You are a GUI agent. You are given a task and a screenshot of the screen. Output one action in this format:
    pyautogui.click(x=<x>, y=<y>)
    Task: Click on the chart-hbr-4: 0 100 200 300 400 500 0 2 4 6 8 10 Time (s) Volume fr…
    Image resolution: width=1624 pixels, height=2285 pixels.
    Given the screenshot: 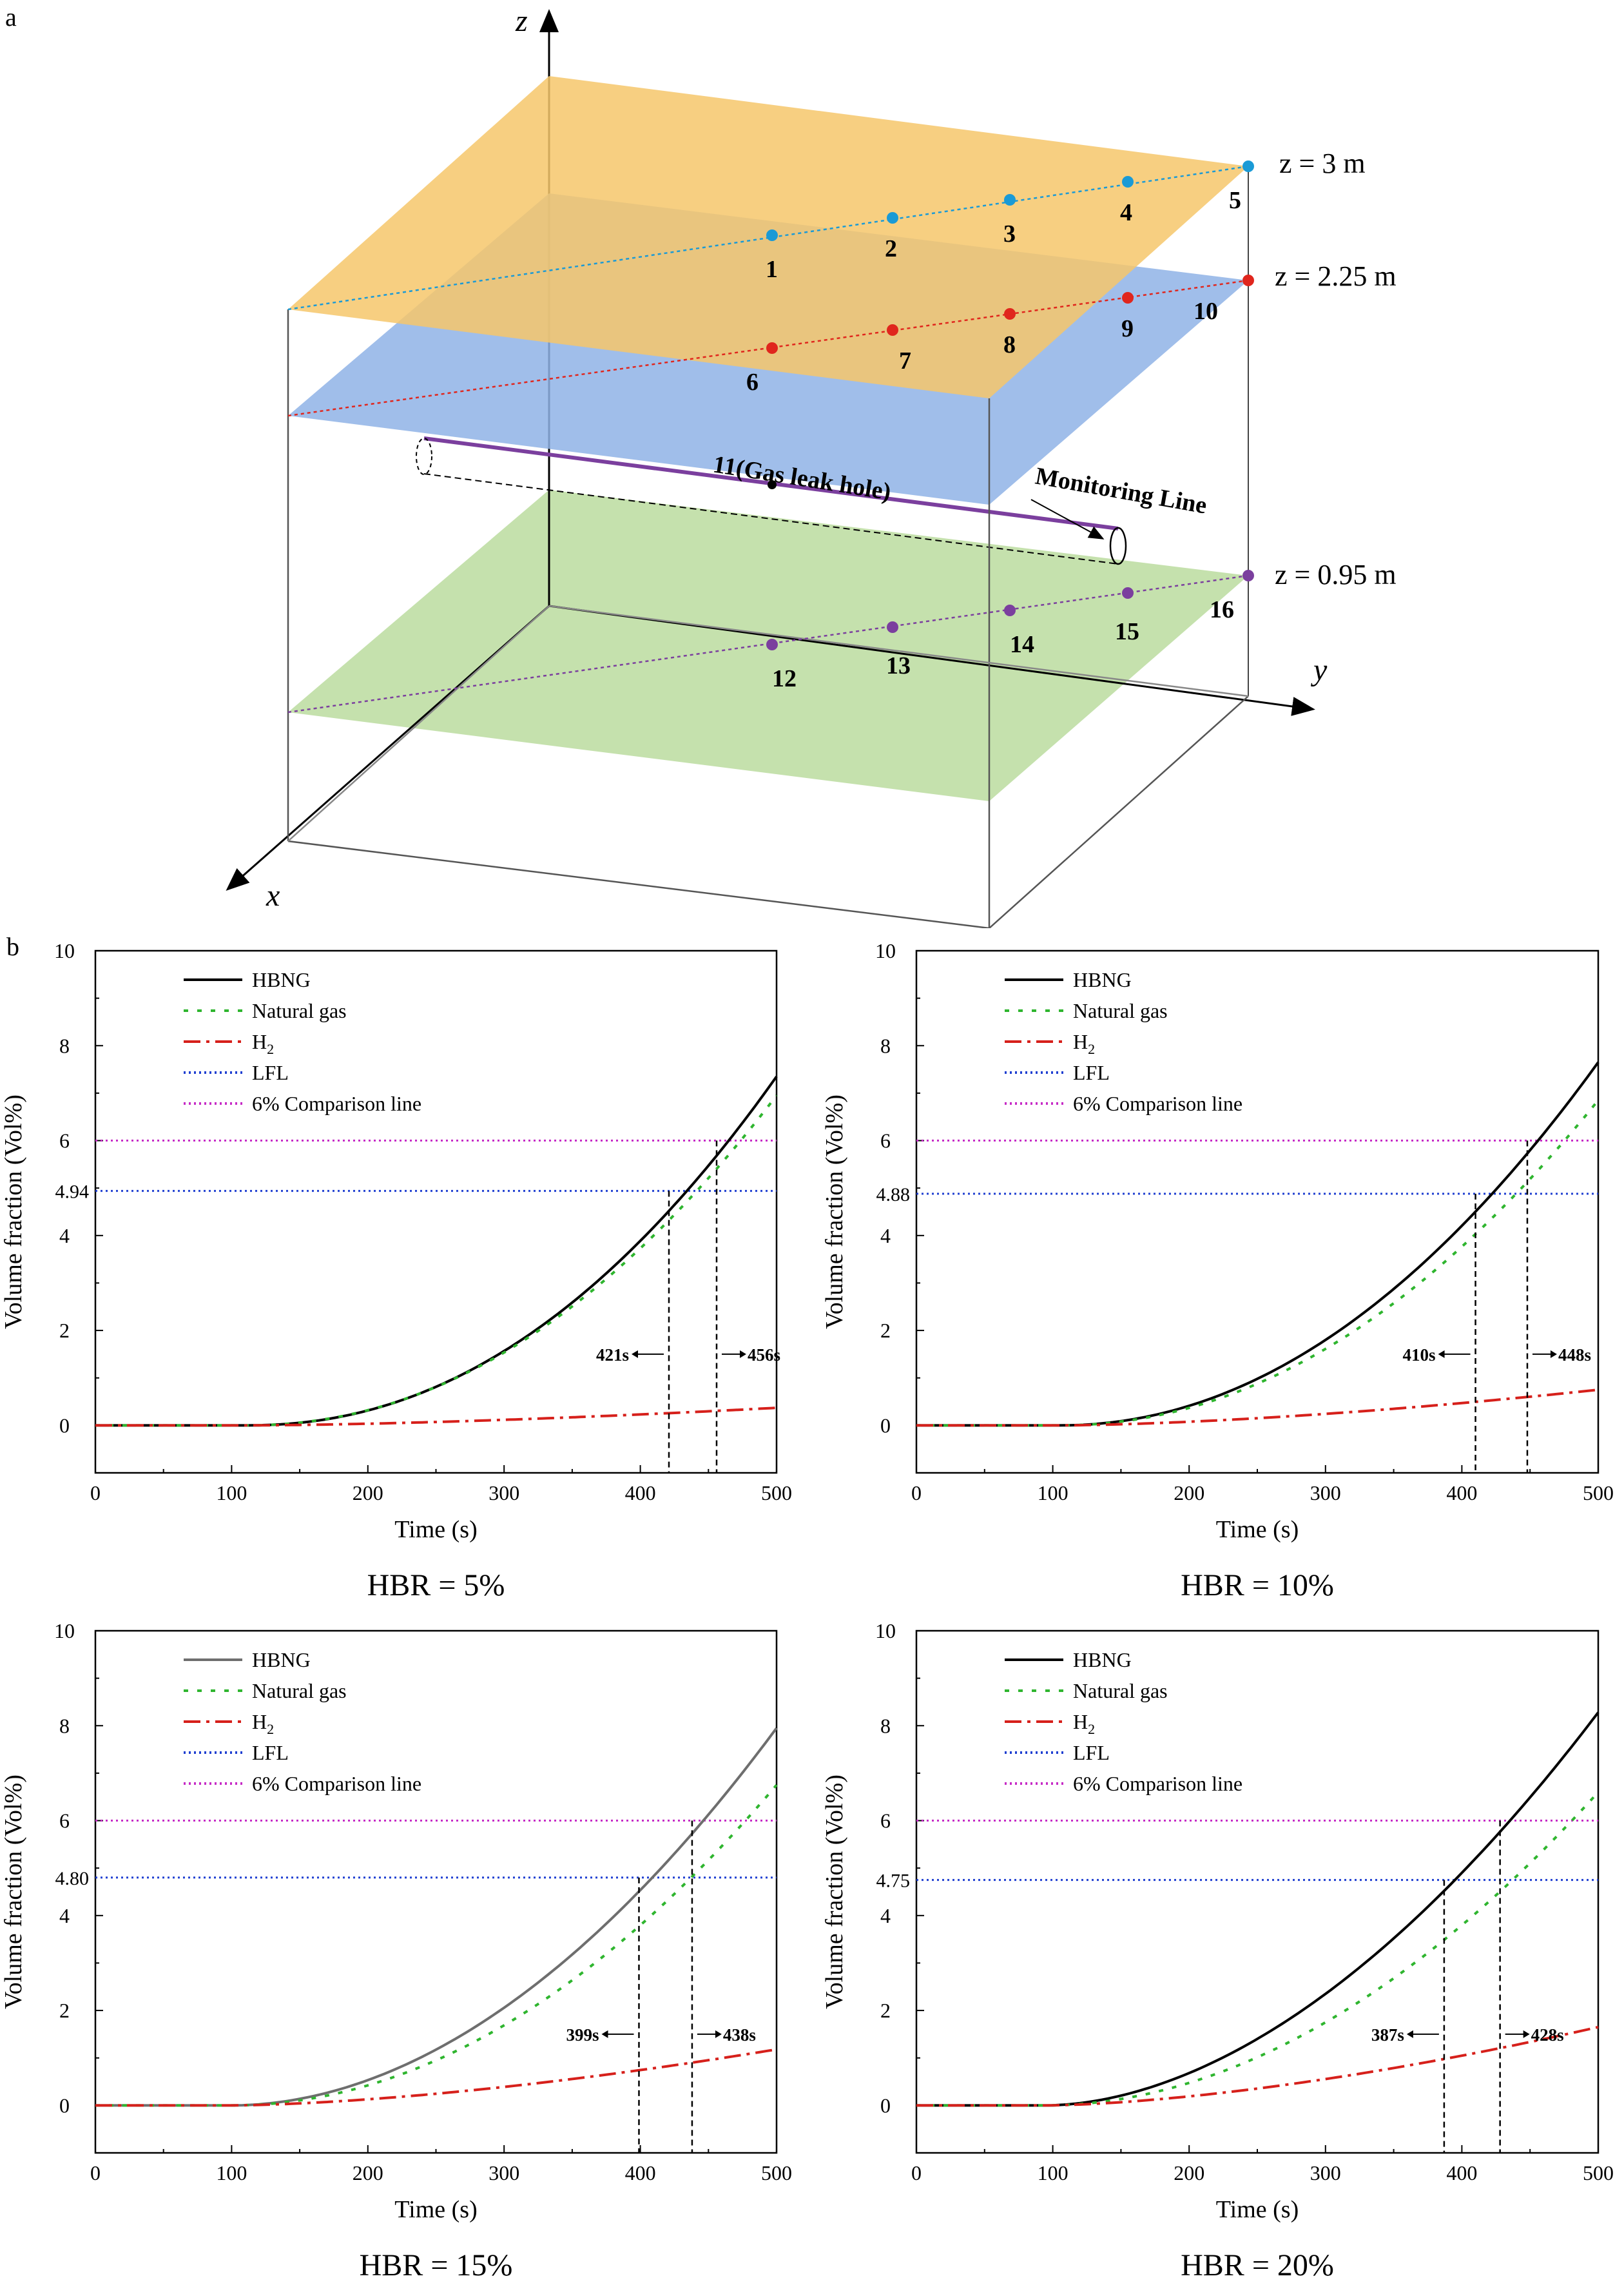 What is the action you would take?
    pyautogui.click(x=1217, y=1950)
    